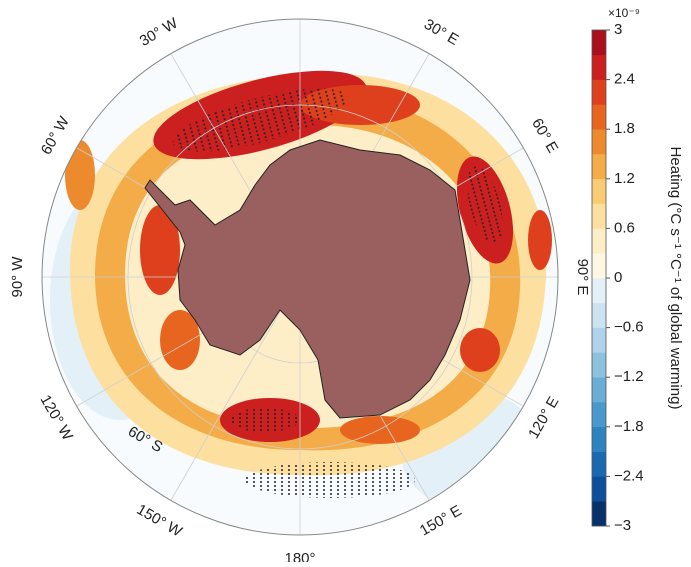 Image resolution: width=691 pixels, height=567 pixels. Describe the element at coordinates (57, 418) in the screenshot. I see `lon-label: 120° W` at that location.